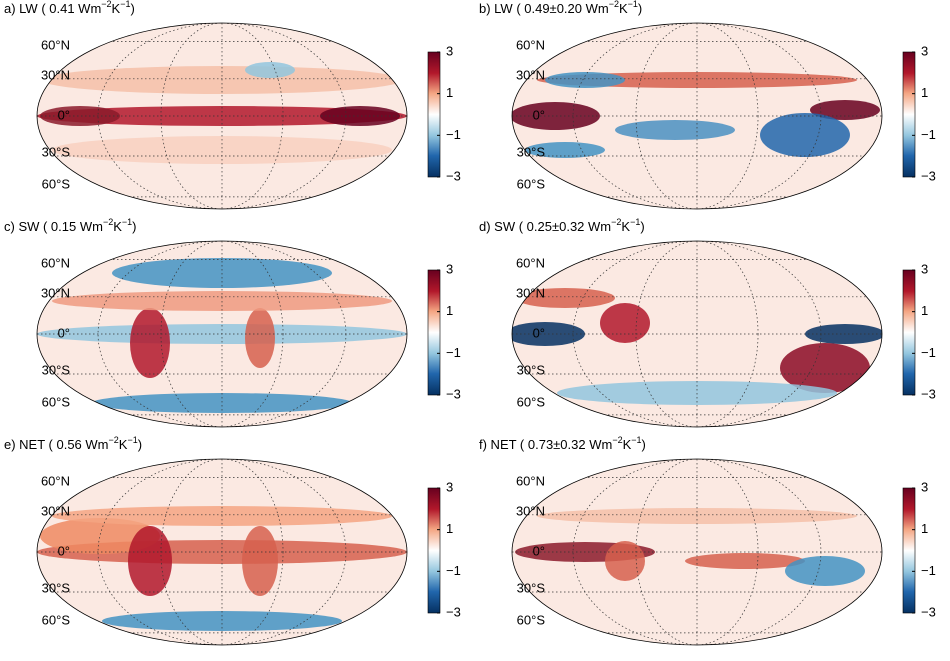  What do you see at coordinates (544, 8) in the screenshot?
I see `title-part: b) LW ( 0.49±0.20 Wm` at bounding box center [544, 8].